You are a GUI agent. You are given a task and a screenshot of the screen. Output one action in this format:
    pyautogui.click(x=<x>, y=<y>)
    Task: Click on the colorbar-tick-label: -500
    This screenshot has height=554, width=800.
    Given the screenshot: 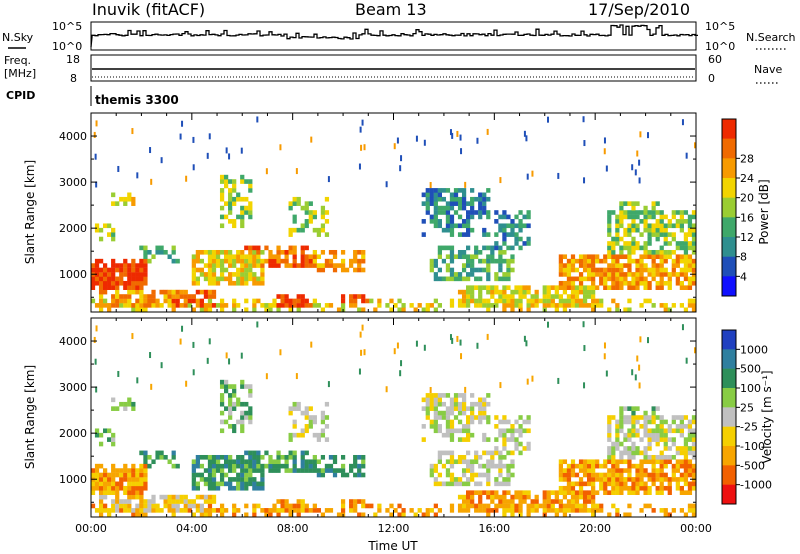 What is the action you would take?
    pyautogui.click(x=752, y=465)
    